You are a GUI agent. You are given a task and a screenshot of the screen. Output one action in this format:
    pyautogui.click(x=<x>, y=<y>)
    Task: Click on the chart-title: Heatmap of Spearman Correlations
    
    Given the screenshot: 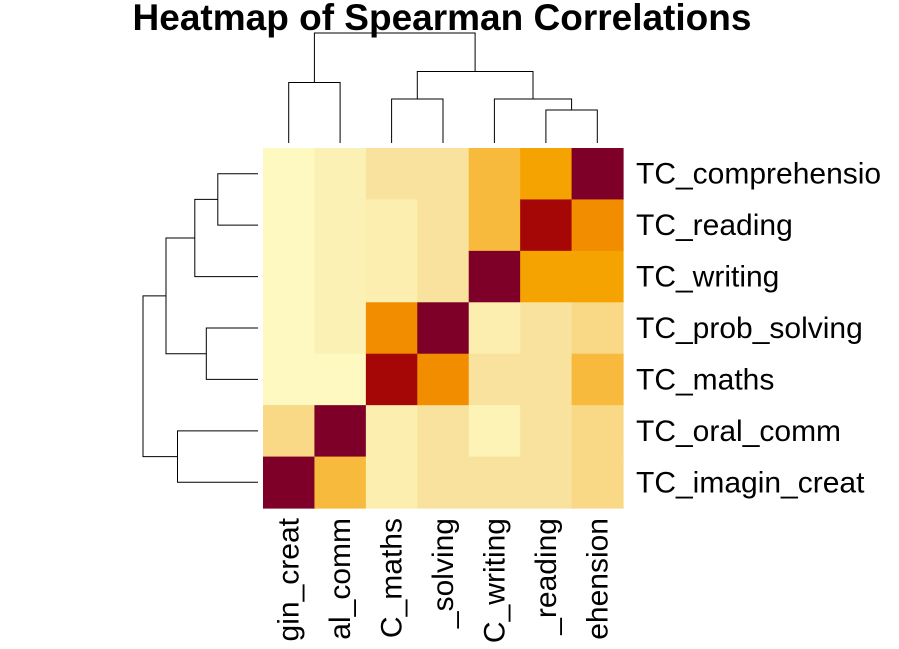 What is the action you would take?
    pyautogui.click(x=442, y=19)
    